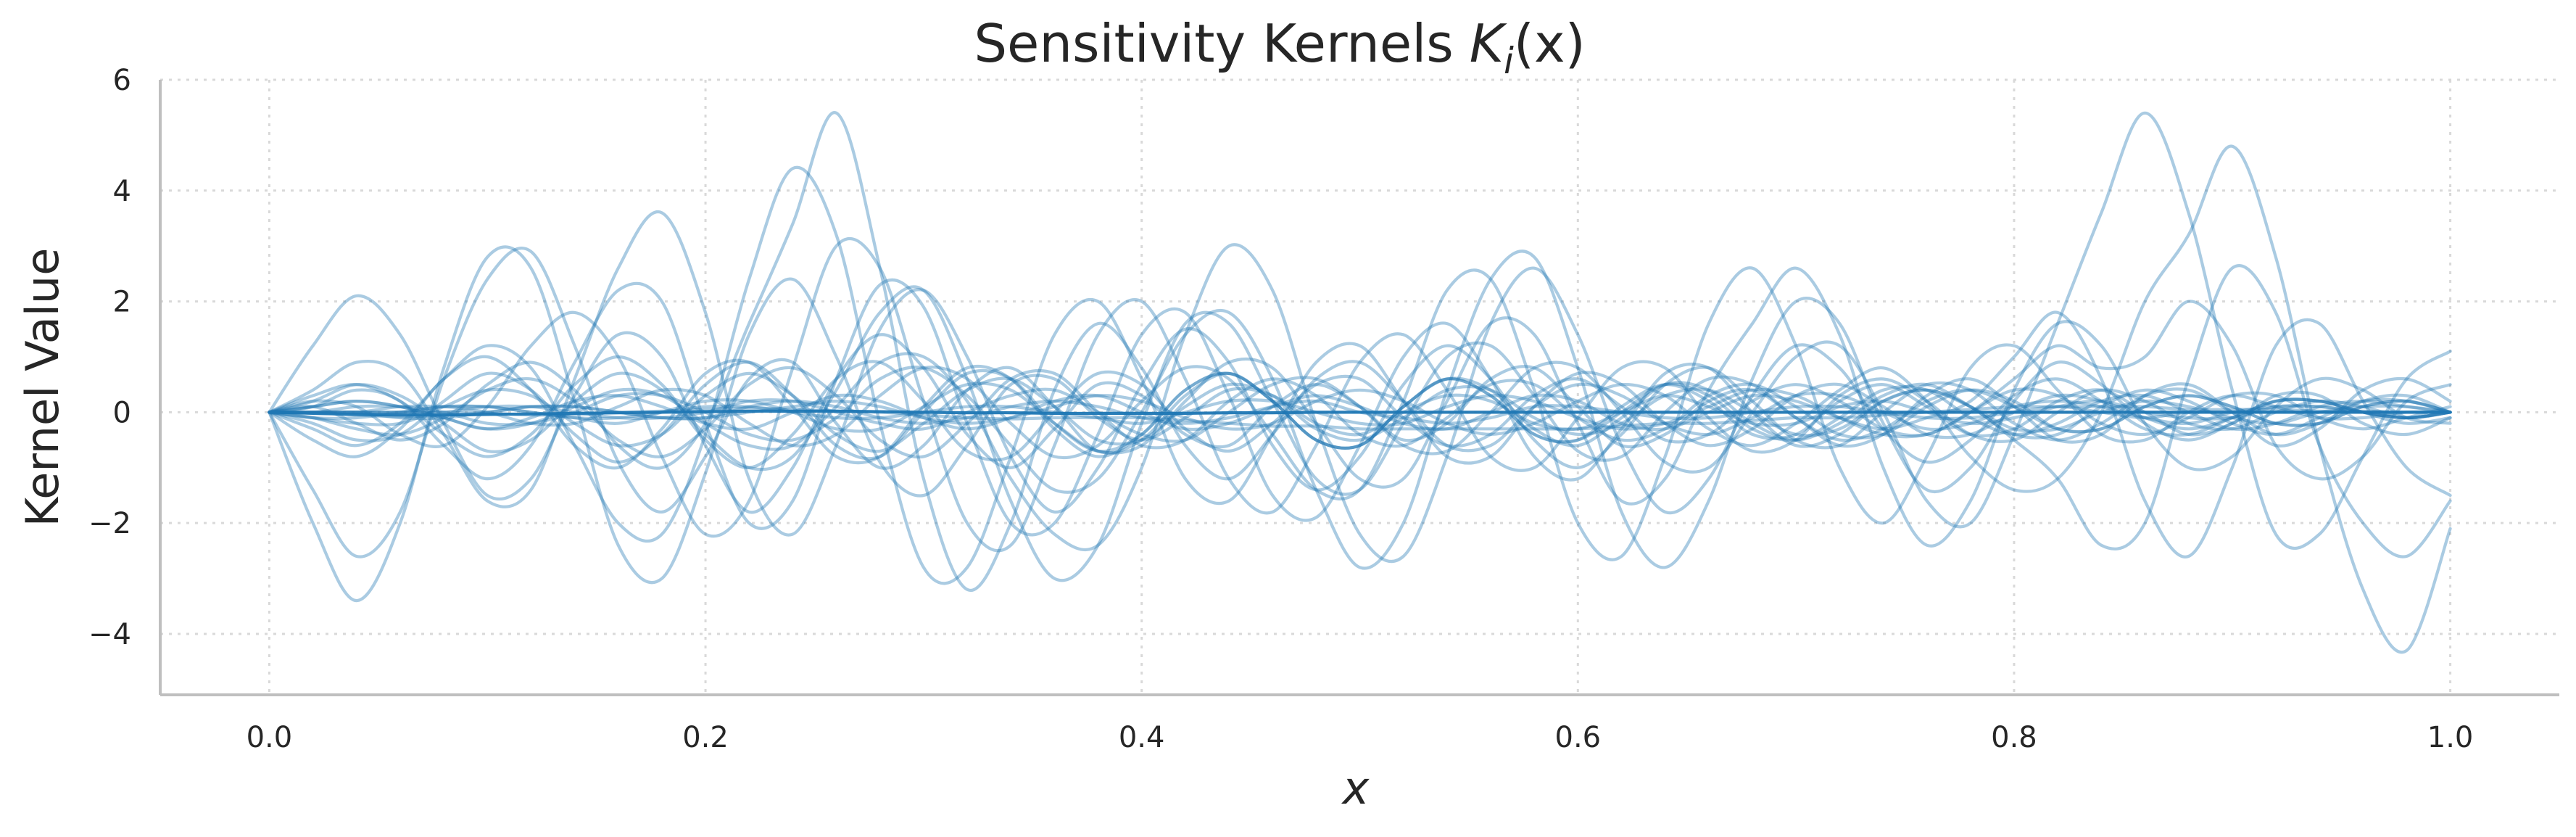 The image size is (2576, 837). I want to click on x-tick-label: 0.2, so click(705, 737).